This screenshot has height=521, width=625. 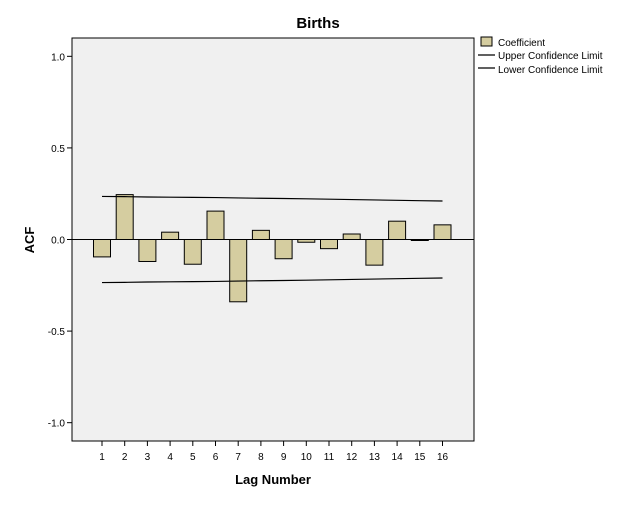 What do you see at coordinates (352, 457) in the screenshot?
I see `x-tick-label: 12` at bounding box center [352, 457].